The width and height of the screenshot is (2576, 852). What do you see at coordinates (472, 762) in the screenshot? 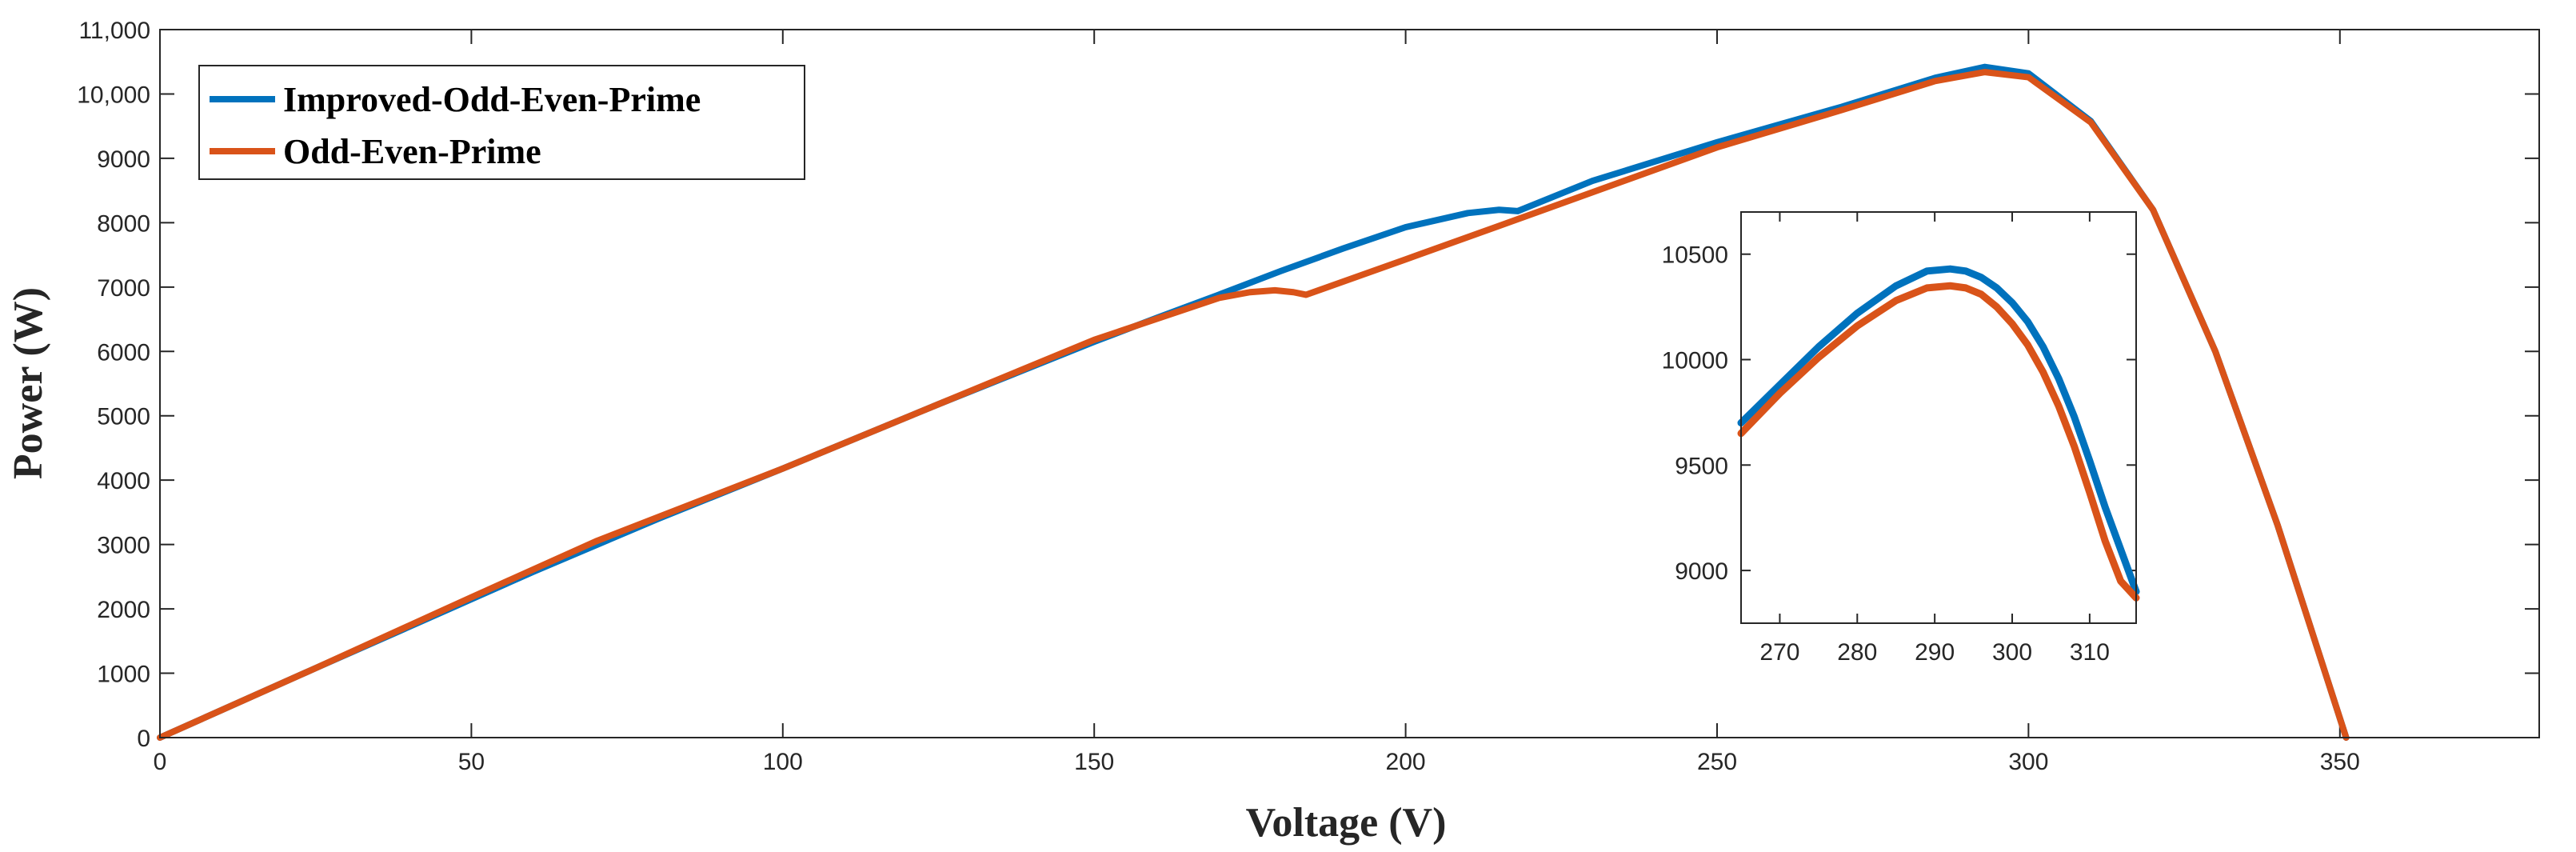
I see `main-x-tick-label: 50` at bounding box center [472, 762].